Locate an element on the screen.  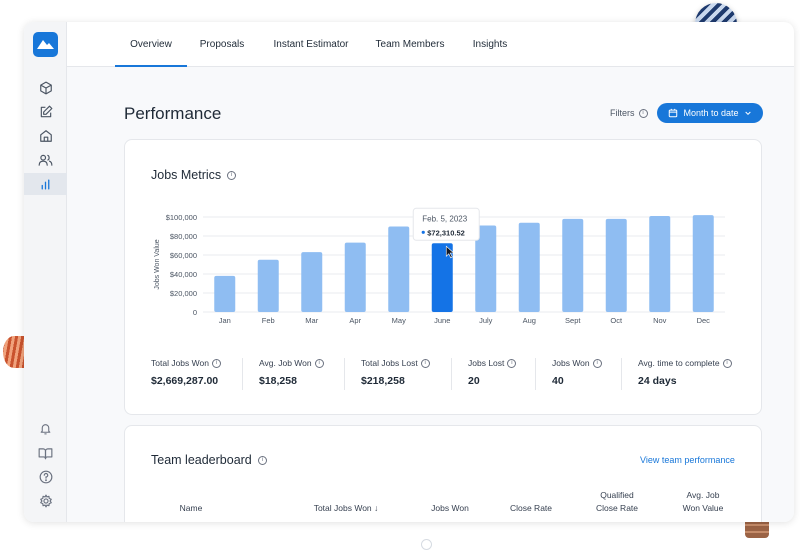
view-team-performance-link: View team performance is located at coordinates (687, 460).